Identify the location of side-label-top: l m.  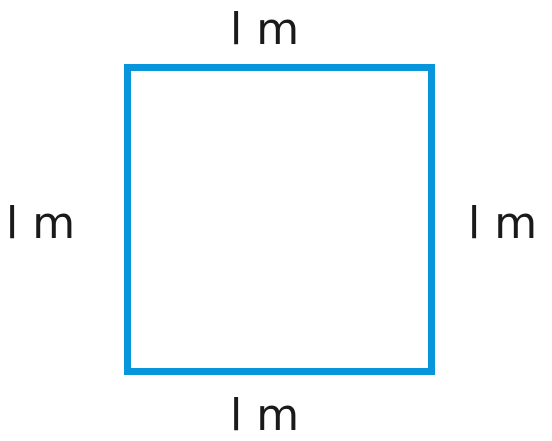
(265, 29).